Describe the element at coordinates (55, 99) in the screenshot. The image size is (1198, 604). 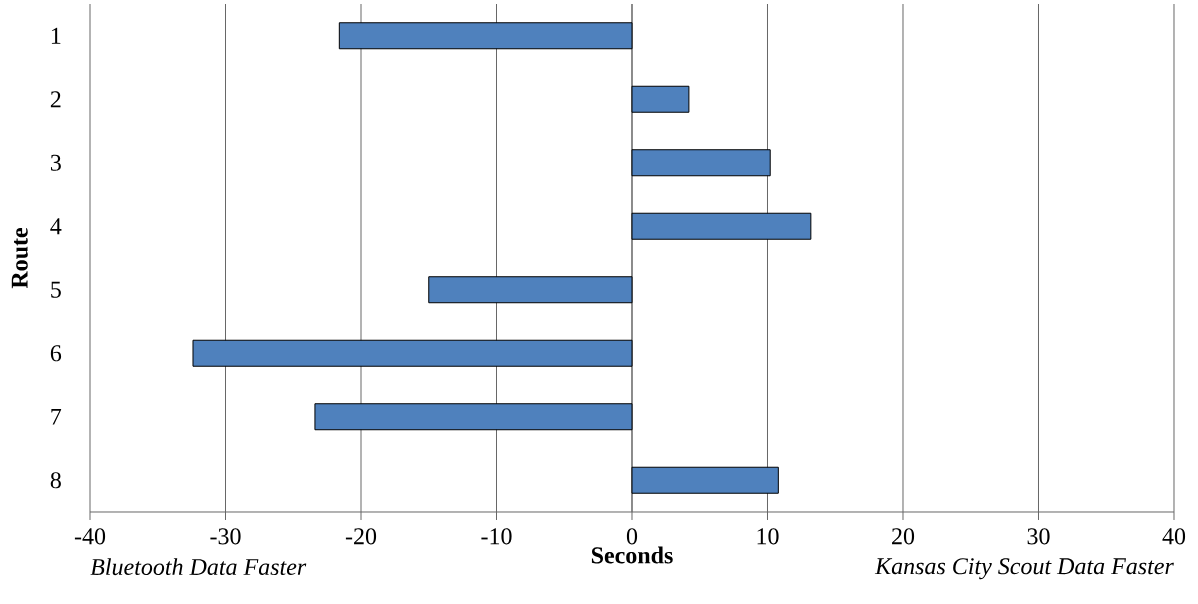
I see `y-tick-label: 2` at that location.